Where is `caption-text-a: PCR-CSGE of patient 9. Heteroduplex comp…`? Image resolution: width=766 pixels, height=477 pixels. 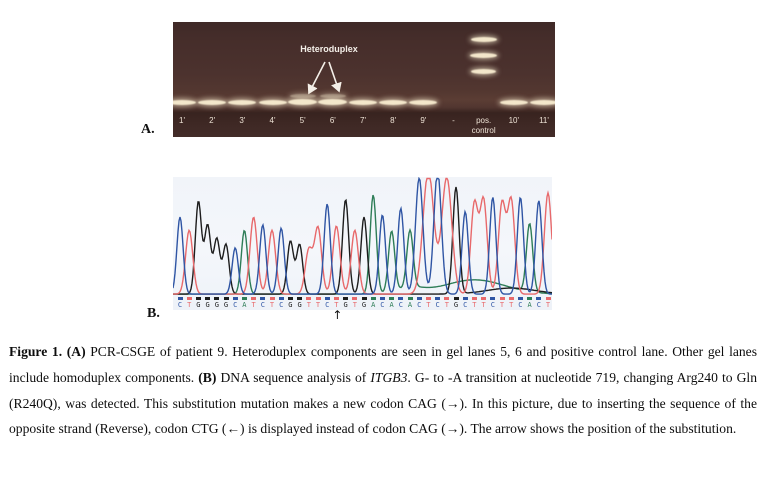 caption-text-a: PCR-CSGE of patient 9. Heteroduplex comp… is located at coordinates (383, 364).